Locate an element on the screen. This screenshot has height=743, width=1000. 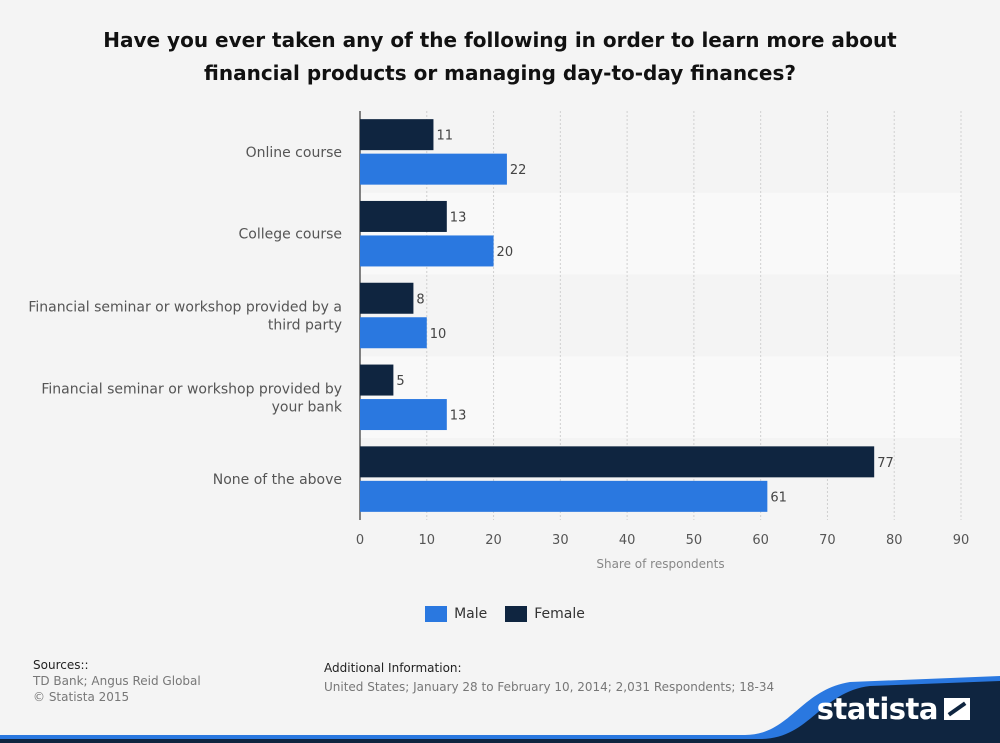
sources-line-2: © Statista 2015 is located at coordinates (81, 697).